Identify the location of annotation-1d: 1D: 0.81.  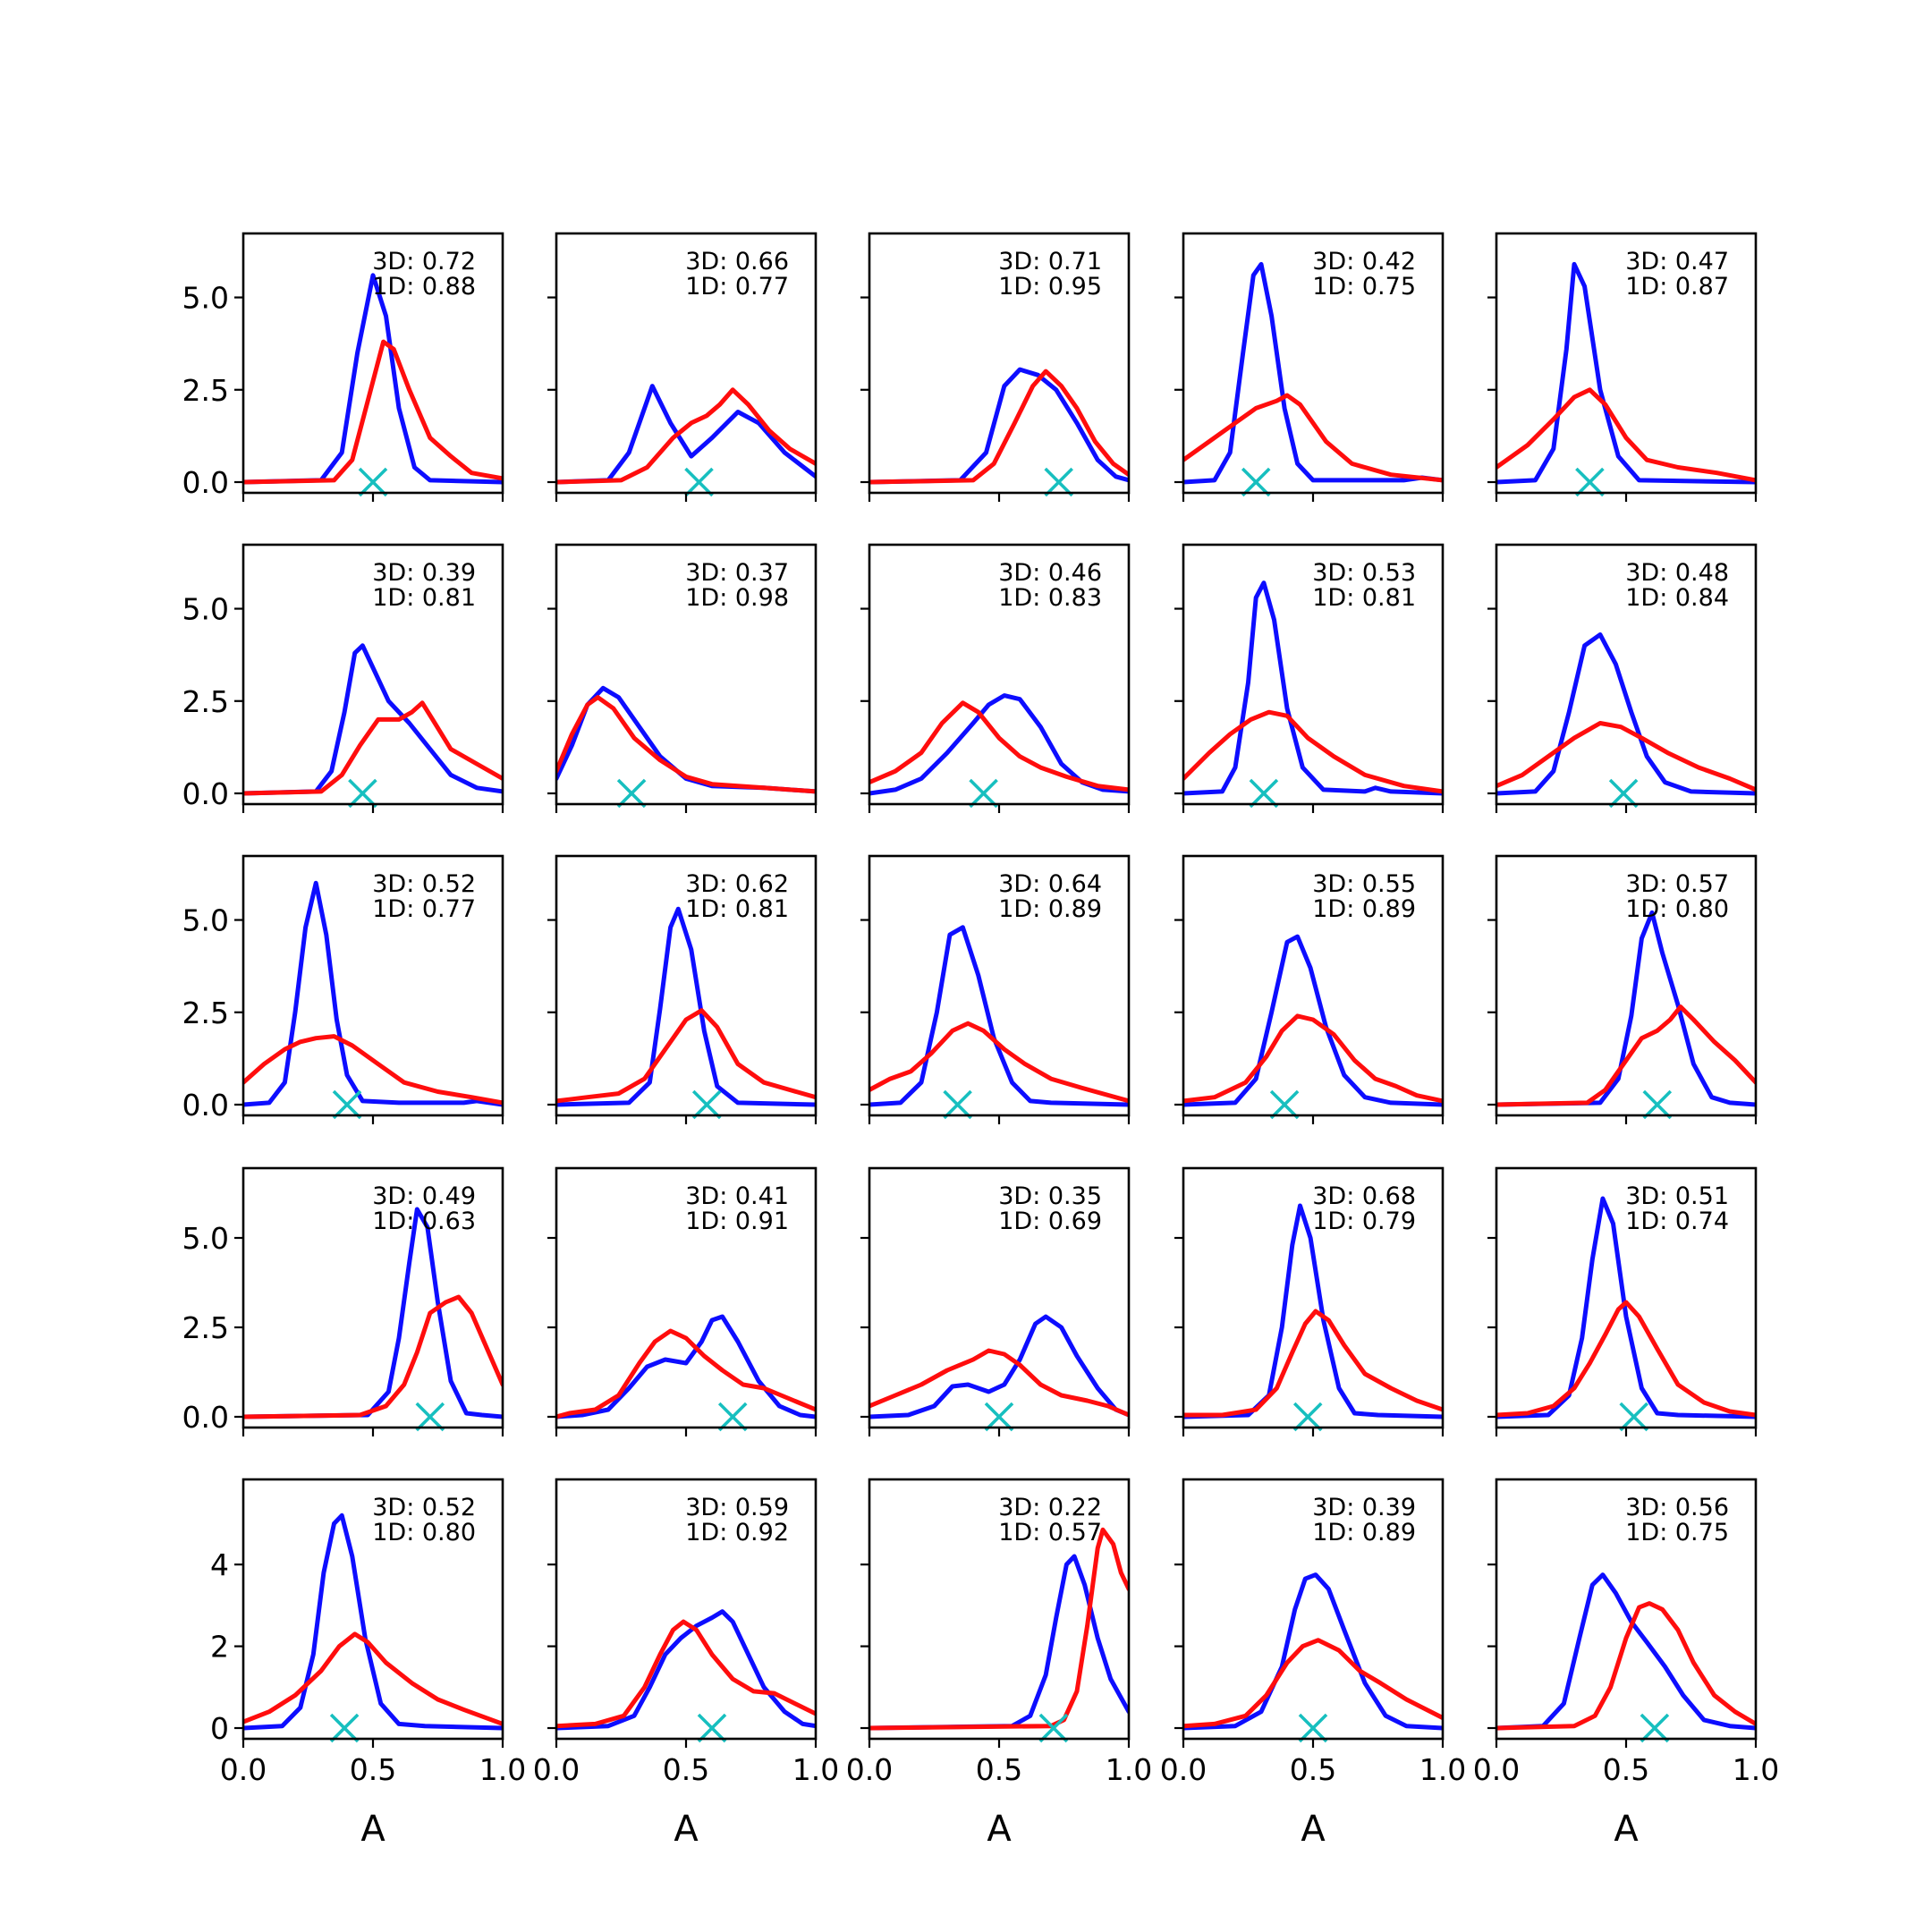
(737, 909).